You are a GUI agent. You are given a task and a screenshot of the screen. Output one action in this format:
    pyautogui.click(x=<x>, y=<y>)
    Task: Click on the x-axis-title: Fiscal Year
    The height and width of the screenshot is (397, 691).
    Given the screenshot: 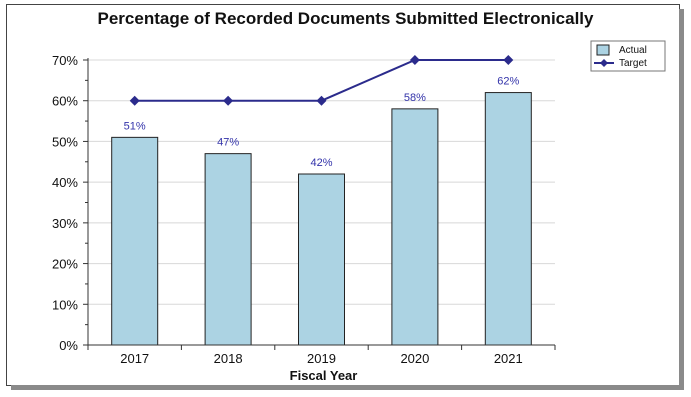 What is the action you would take?
    pyautogui.click(x=324, y=375)
    